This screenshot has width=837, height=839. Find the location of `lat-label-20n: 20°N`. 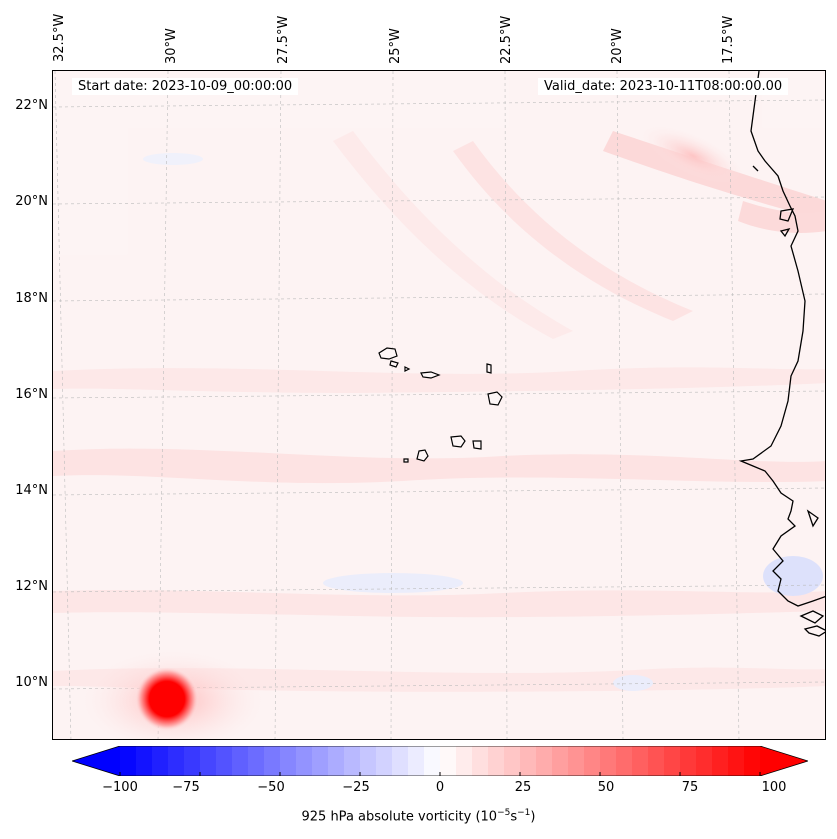

lat-label-20n: 20°N is located at coordinates (31, 201).